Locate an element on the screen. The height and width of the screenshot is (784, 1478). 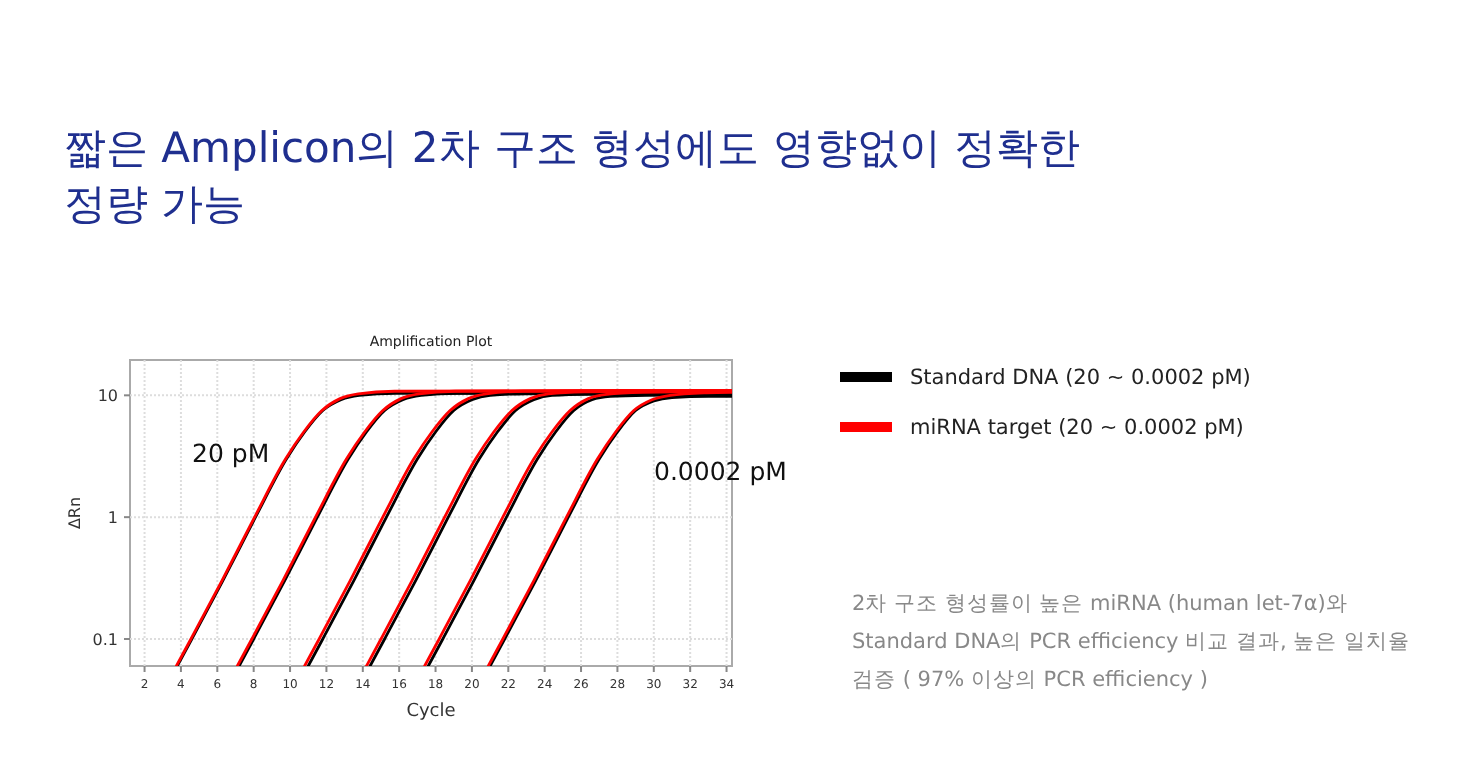
chart-title: 짧은 Amplicon의 2차 구조 형성에도 영향없이 정확한 정량 가능 is located at coordinates (572, 176).